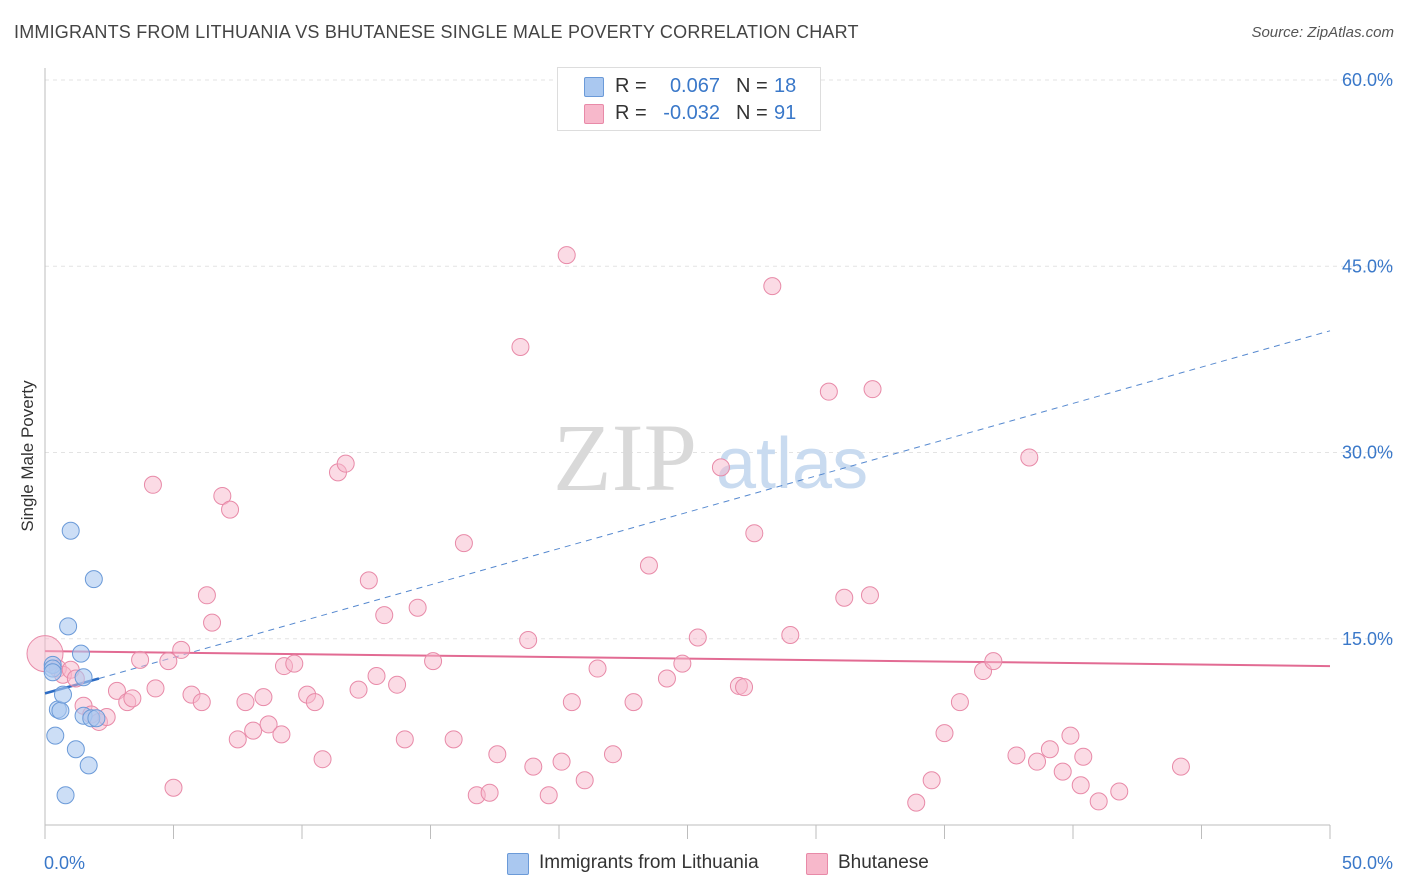  I want to click on stats-row-lithuania: R = 0.067 N = 18, so click(689, 87).